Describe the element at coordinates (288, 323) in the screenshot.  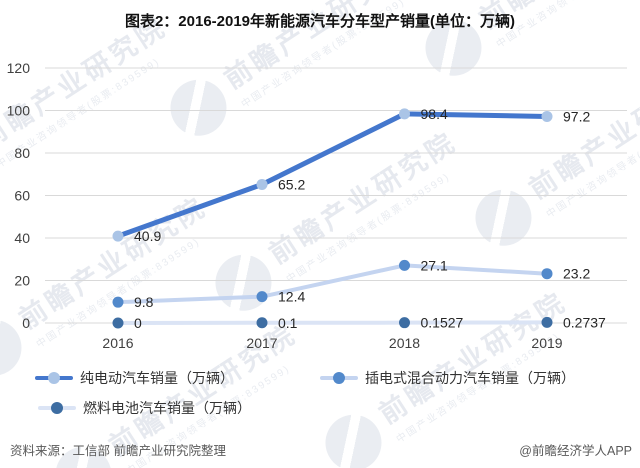
I see `data-label: 0.1` at that location.